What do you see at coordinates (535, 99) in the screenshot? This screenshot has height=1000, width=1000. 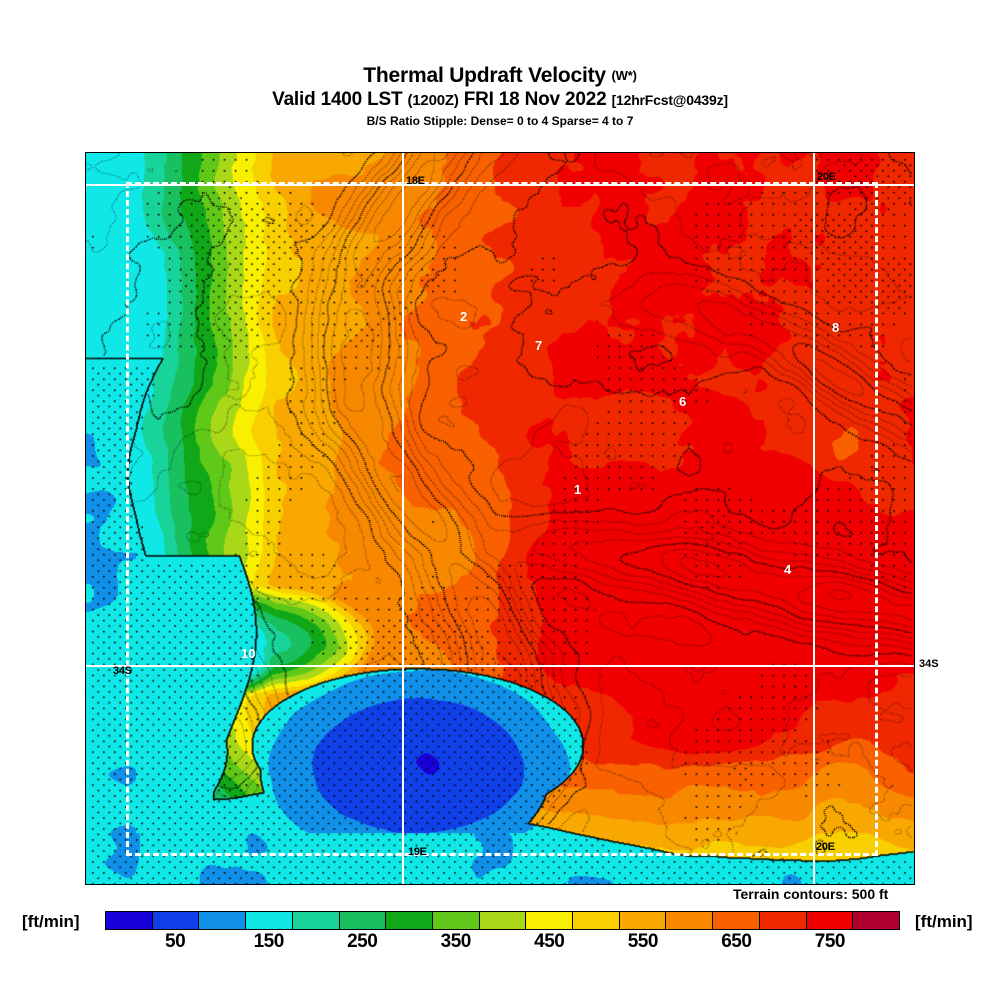 I see `valid-date: FRI 18 Nov 2022` at bounding box center [535, 99].